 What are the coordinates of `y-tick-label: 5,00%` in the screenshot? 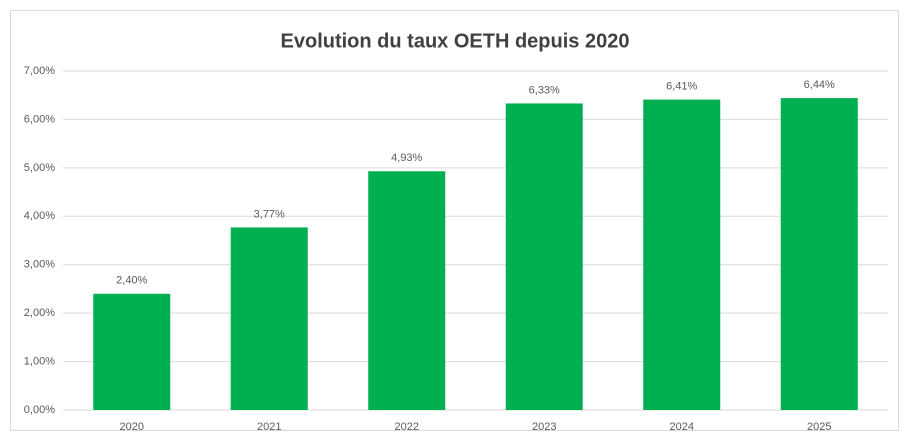 It's located at (39, 168).